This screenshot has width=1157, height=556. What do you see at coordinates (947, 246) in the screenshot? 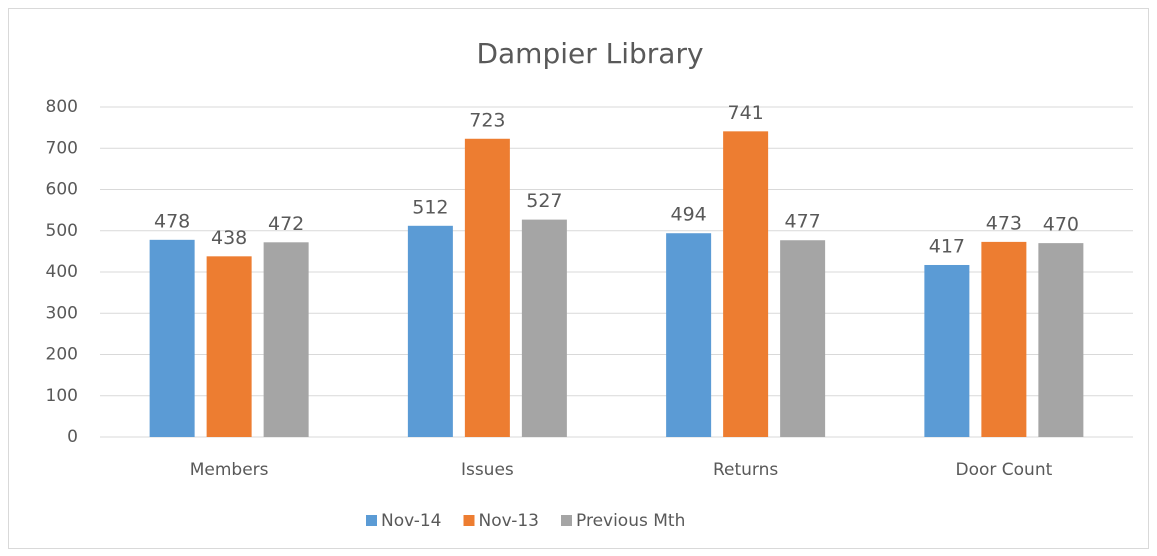
I see `data-label: 417` at bounding box center [947, 246].